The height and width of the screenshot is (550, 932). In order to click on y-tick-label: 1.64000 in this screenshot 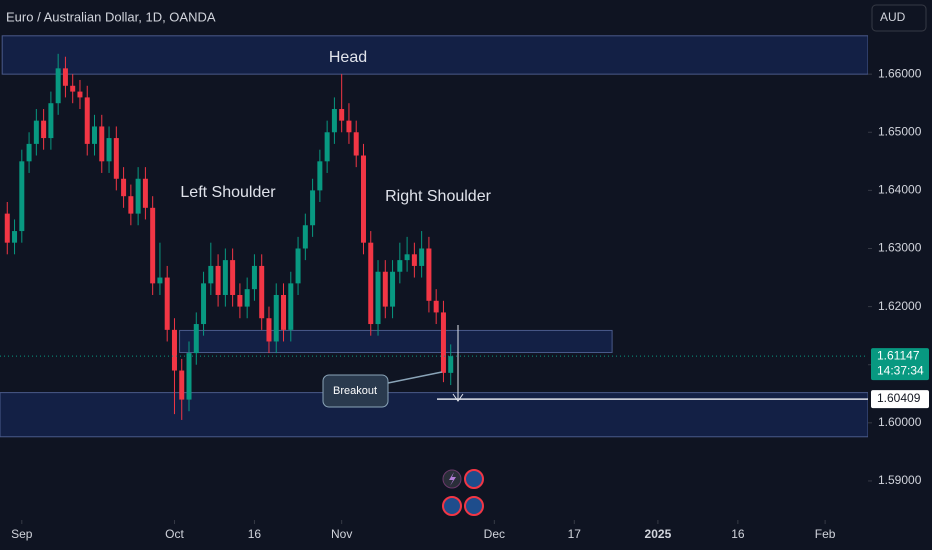, I will do `click(900, 190)`.